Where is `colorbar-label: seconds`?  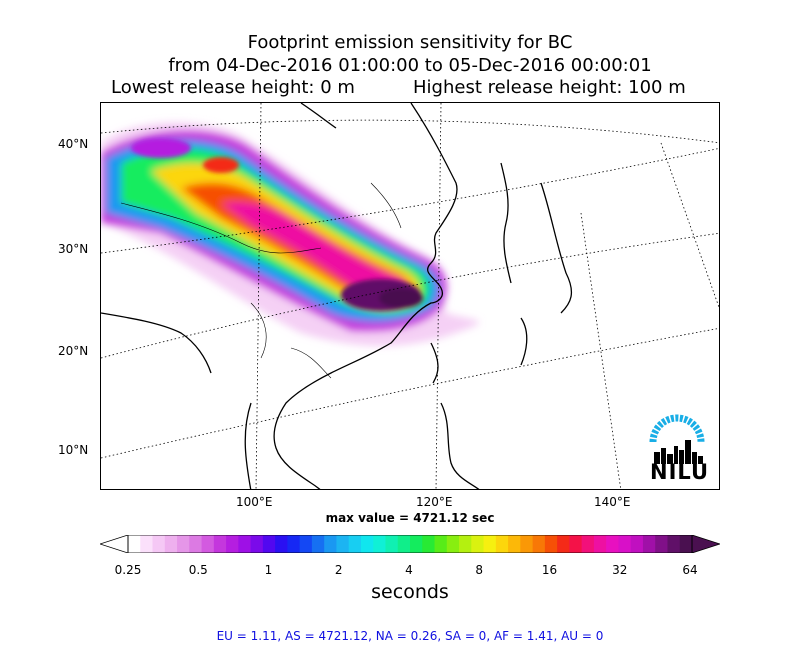
colorbar-label: seconds is located at coordinates (410, 592).